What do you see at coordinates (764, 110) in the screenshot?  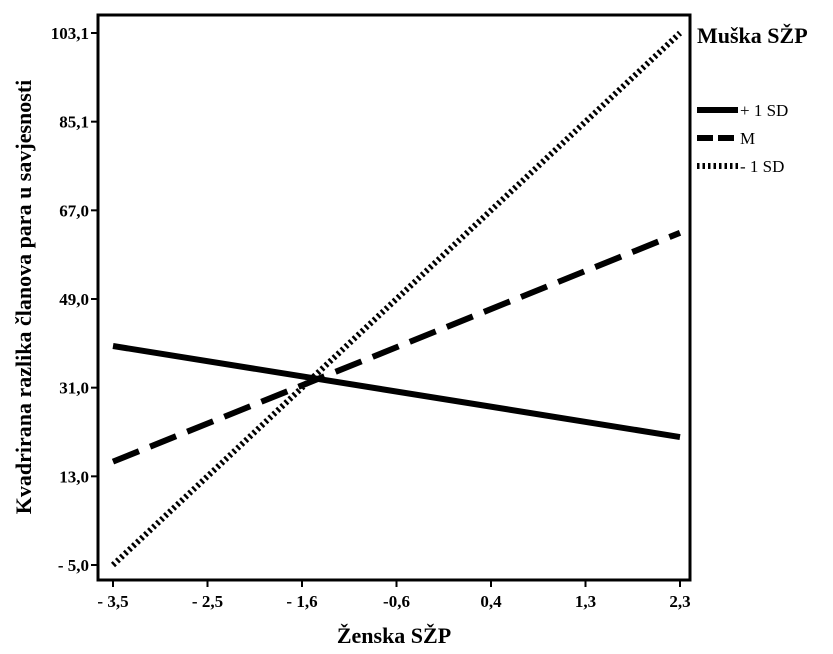 I see `legend-label: + 1 SD` at bounding box center [764, 110].